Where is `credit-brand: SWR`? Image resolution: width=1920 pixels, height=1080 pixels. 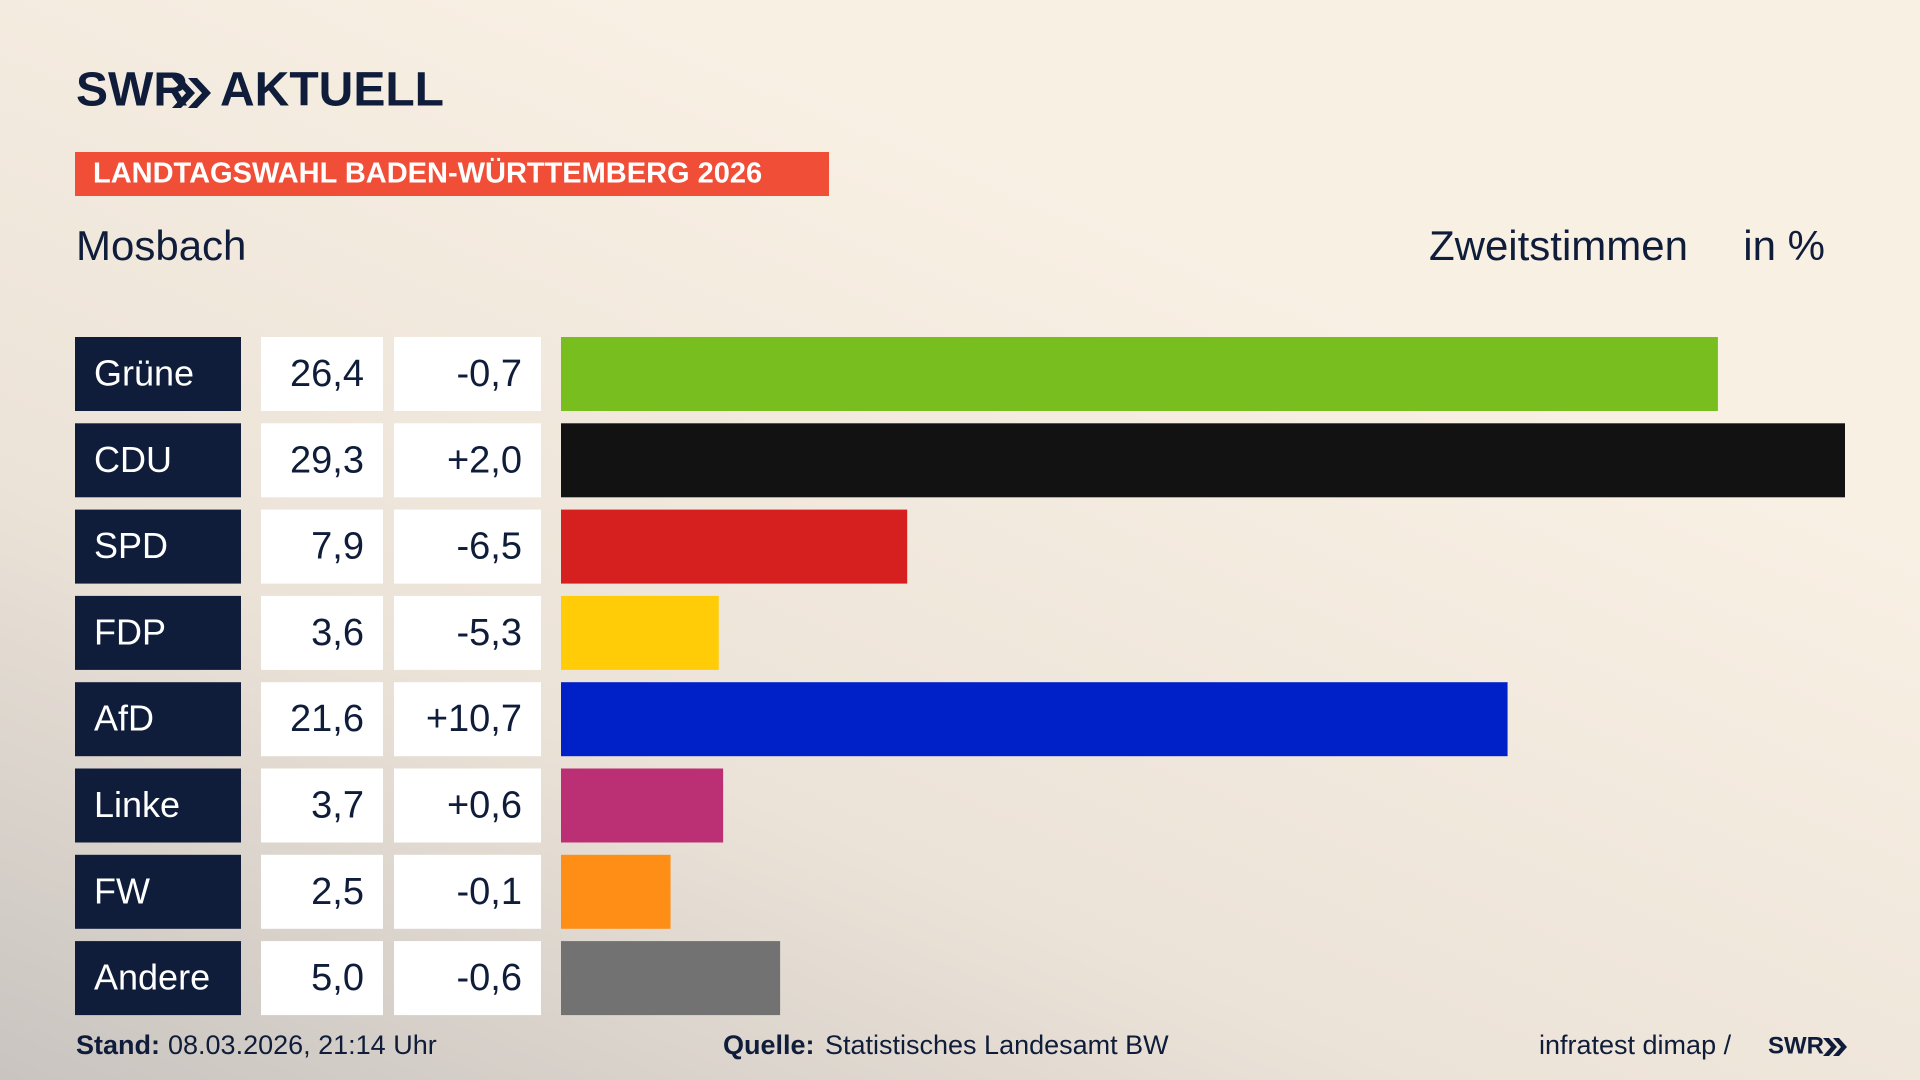
credit-brand: SWR is located at coordinates (1796, 1045).